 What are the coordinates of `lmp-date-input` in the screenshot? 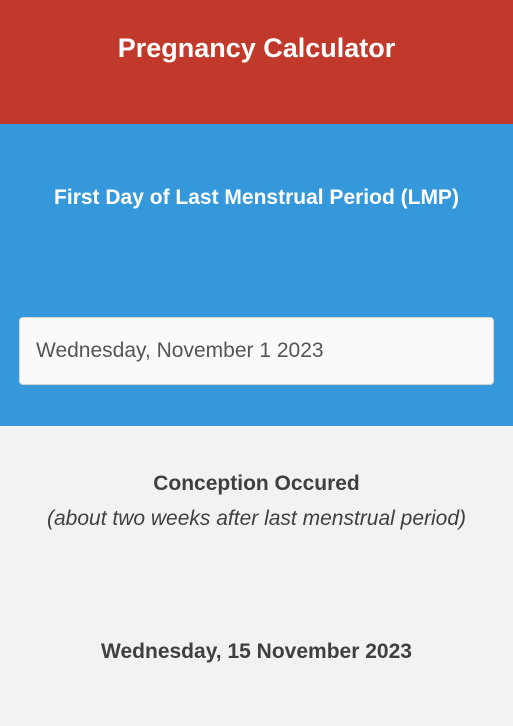 It's located at (256, 351).